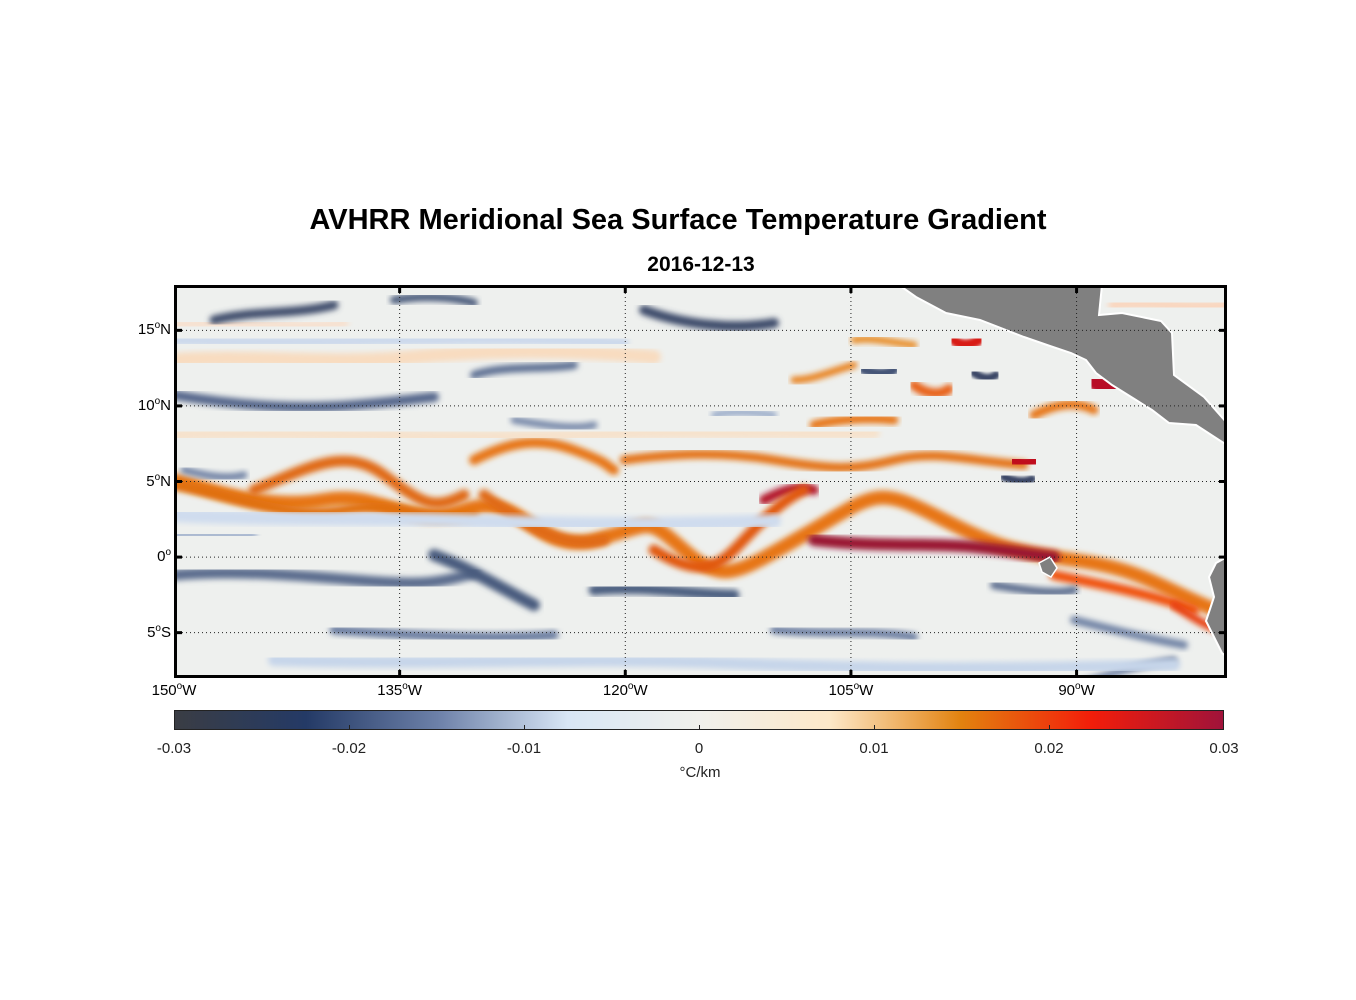 Image resolution: width=1356 pixels, height=1000 pixels. Describe the element at coordinates (851, 690) in the screenshot. I see `lon-label: 105oW` at that location.